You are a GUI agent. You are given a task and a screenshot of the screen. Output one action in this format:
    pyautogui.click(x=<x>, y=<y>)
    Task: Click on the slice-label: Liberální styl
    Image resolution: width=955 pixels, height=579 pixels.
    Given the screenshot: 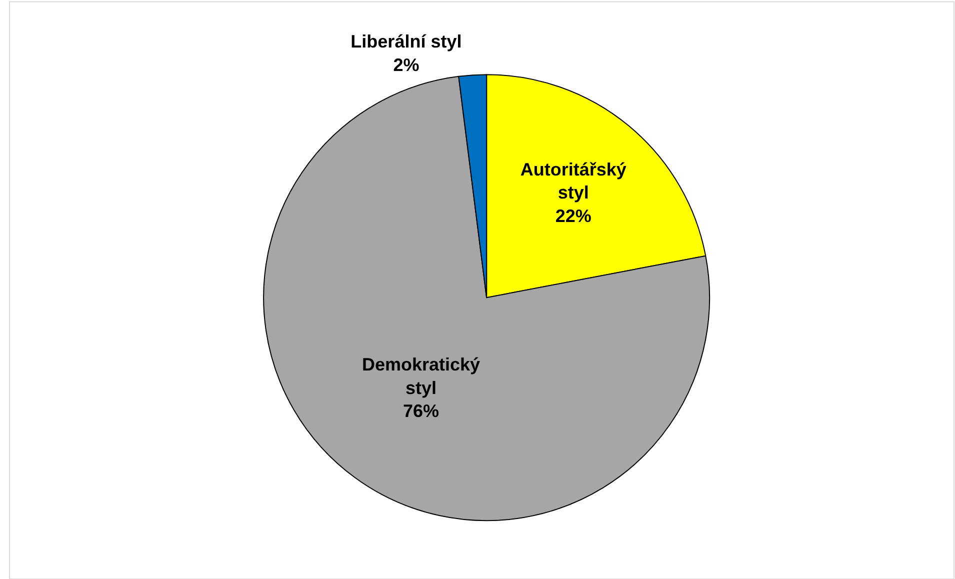 What is the action you would take?
    pyautogui.click(x=406, y=42)
    